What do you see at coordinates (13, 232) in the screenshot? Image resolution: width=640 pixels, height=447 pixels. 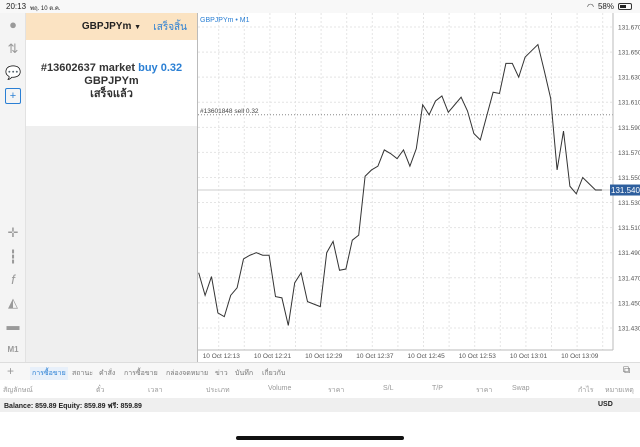 I see `crosshair-icon: ✛` at bounding box center [13, 232].